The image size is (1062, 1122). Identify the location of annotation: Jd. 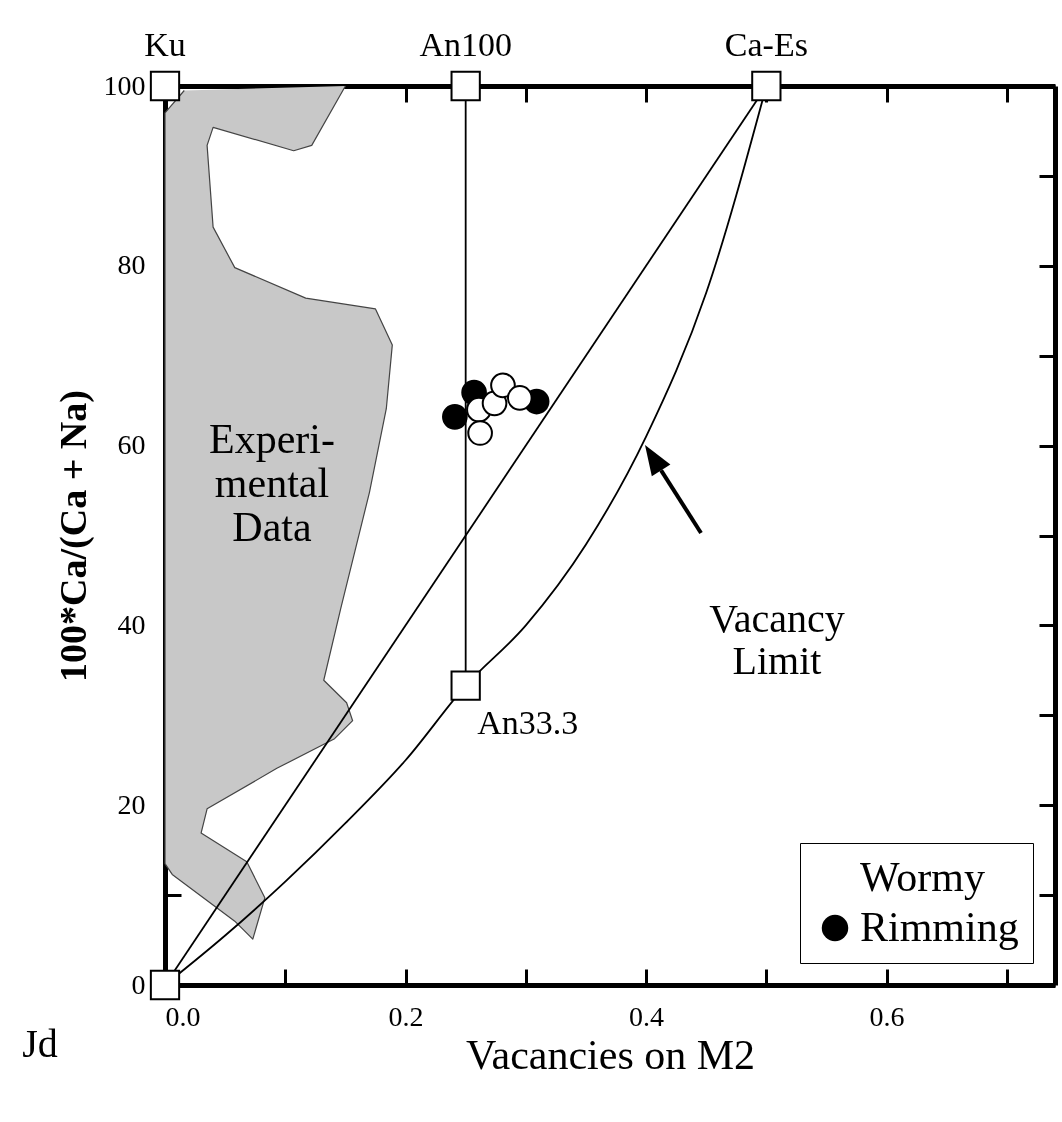
(40, 1043).